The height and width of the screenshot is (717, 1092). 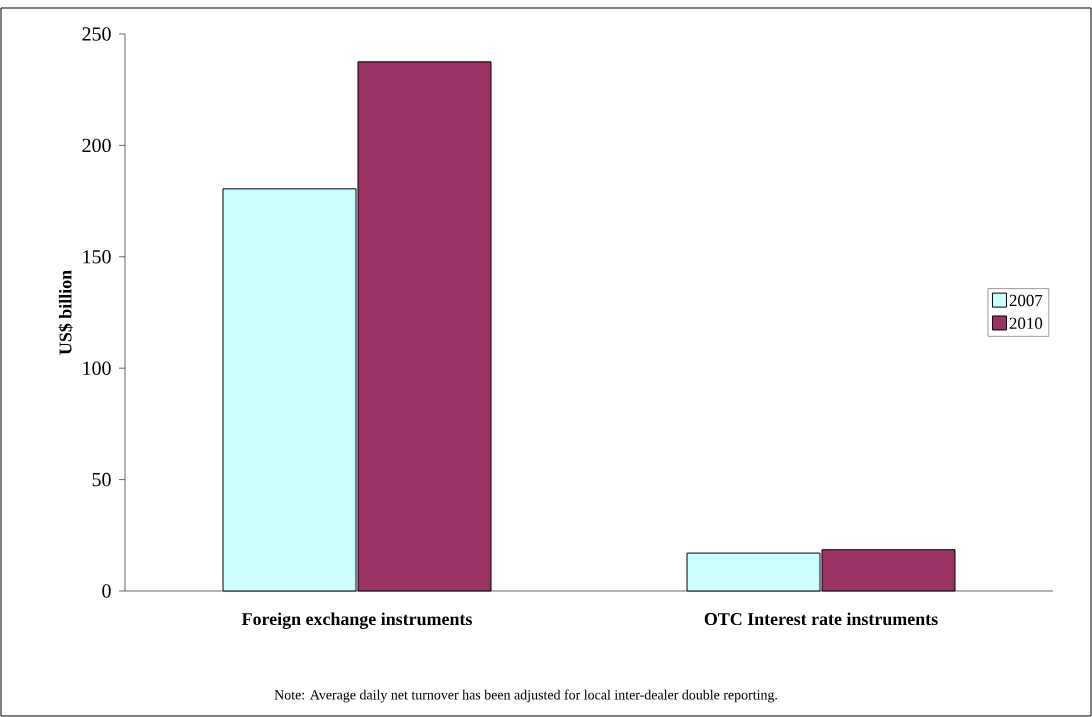 What do you see at coordinates (356, 620) in the screenshot?
I see `x-tick-label: Foreign exchange instruments` at bounding box center [356, 620].